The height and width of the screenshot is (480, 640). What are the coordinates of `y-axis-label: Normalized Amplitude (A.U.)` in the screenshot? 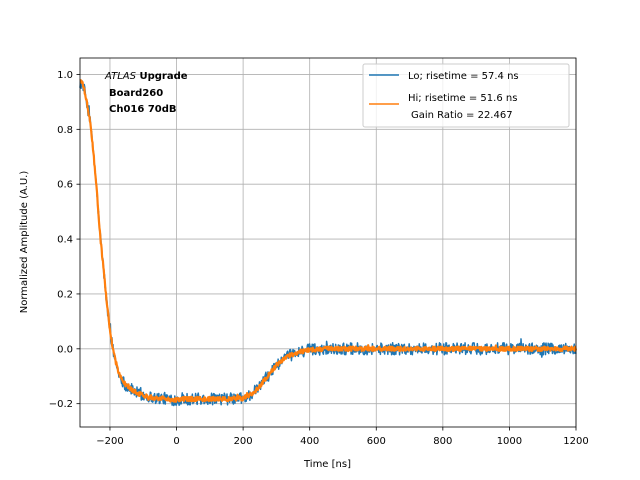 It's located at (24, 242).